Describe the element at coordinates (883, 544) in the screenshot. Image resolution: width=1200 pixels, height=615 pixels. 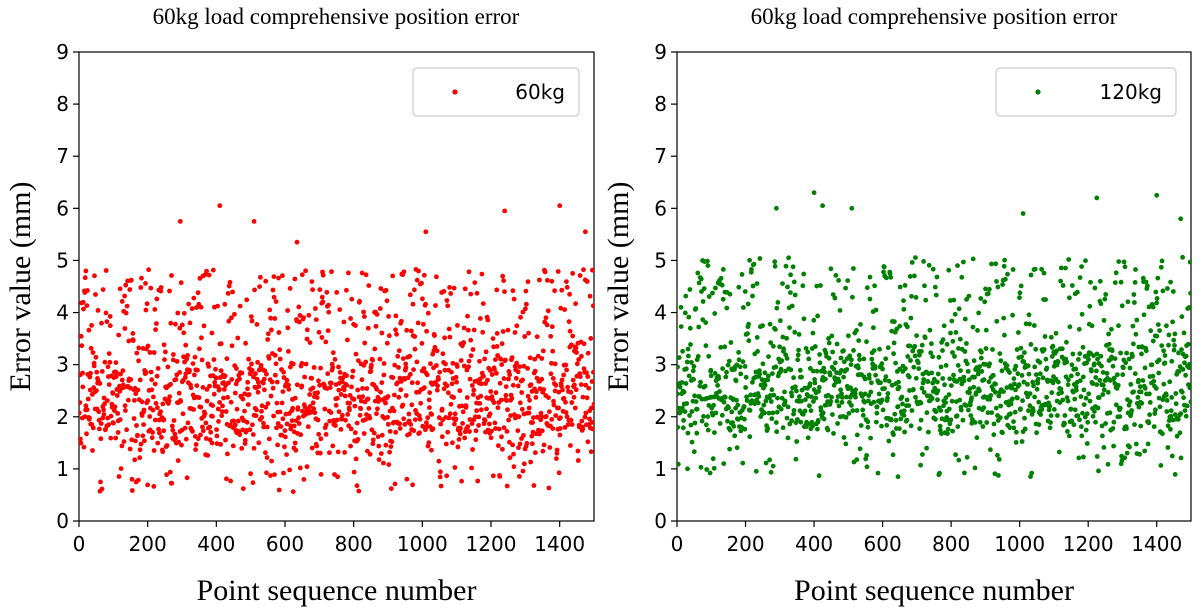
I see `x-tick-label: 600` at that location.